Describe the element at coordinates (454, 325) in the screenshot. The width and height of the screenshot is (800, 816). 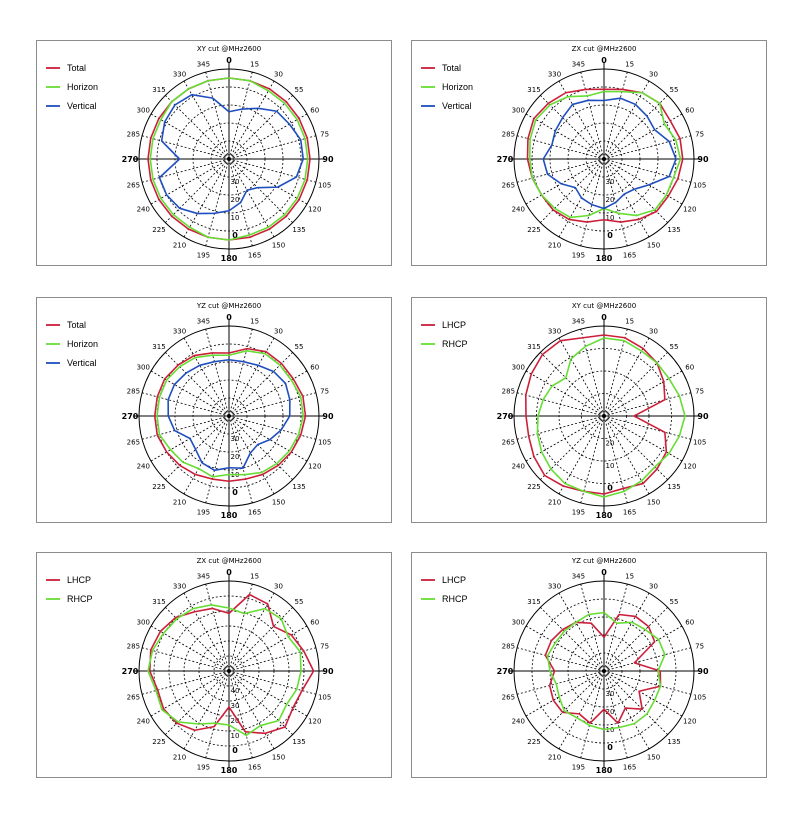
I see `legend-label: LHCP` at that location.